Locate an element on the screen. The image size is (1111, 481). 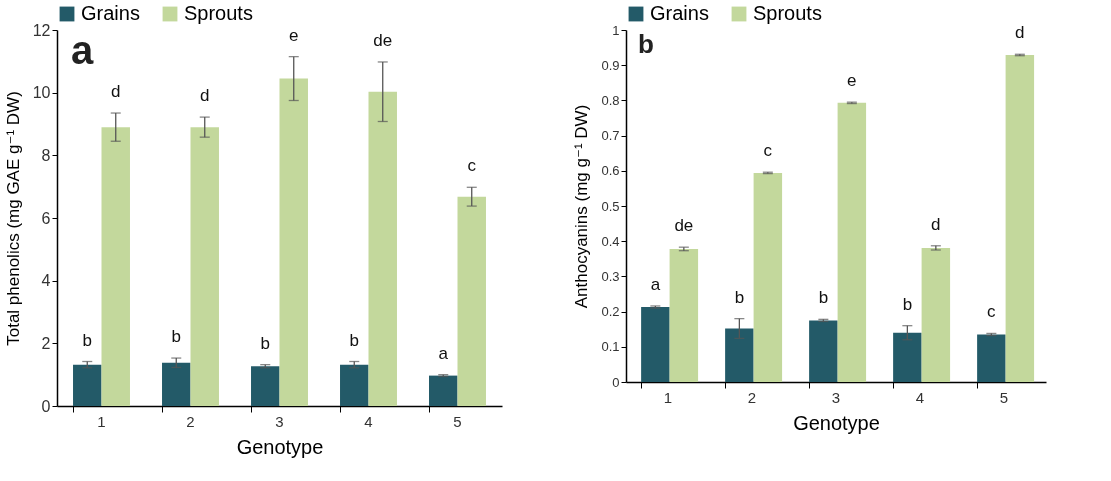
y-tick-label: 0.3 is located at coordinates (610, 276).